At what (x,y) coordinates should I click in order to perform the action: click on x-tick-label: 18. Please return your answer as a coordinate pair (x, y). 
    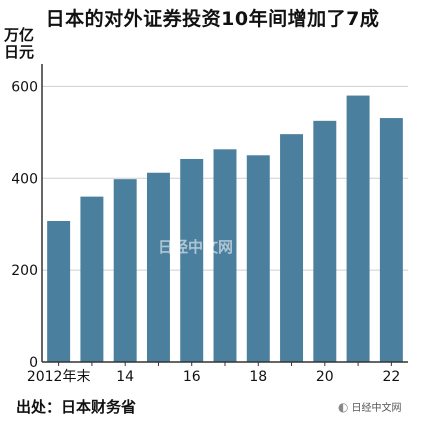
    Looking at the image, I should click on (258, 377).